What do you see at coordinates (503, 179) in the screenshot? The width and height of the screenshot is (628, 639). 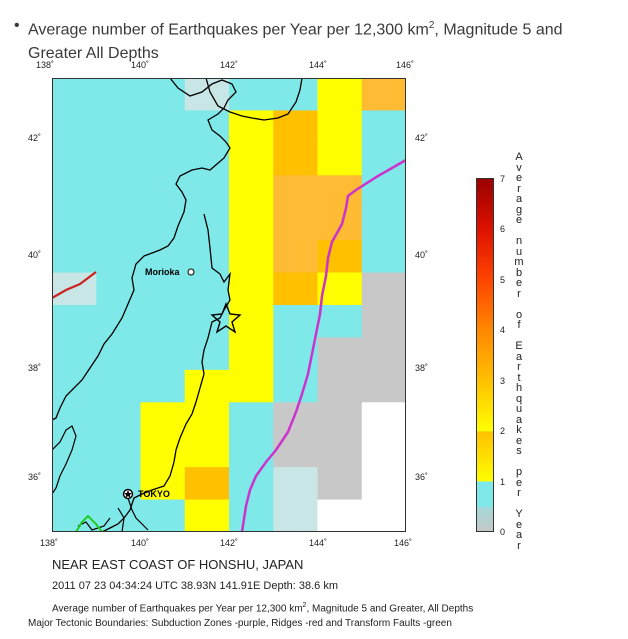 I see `colorbar-tick: 7` at bounding box center [503, 179].